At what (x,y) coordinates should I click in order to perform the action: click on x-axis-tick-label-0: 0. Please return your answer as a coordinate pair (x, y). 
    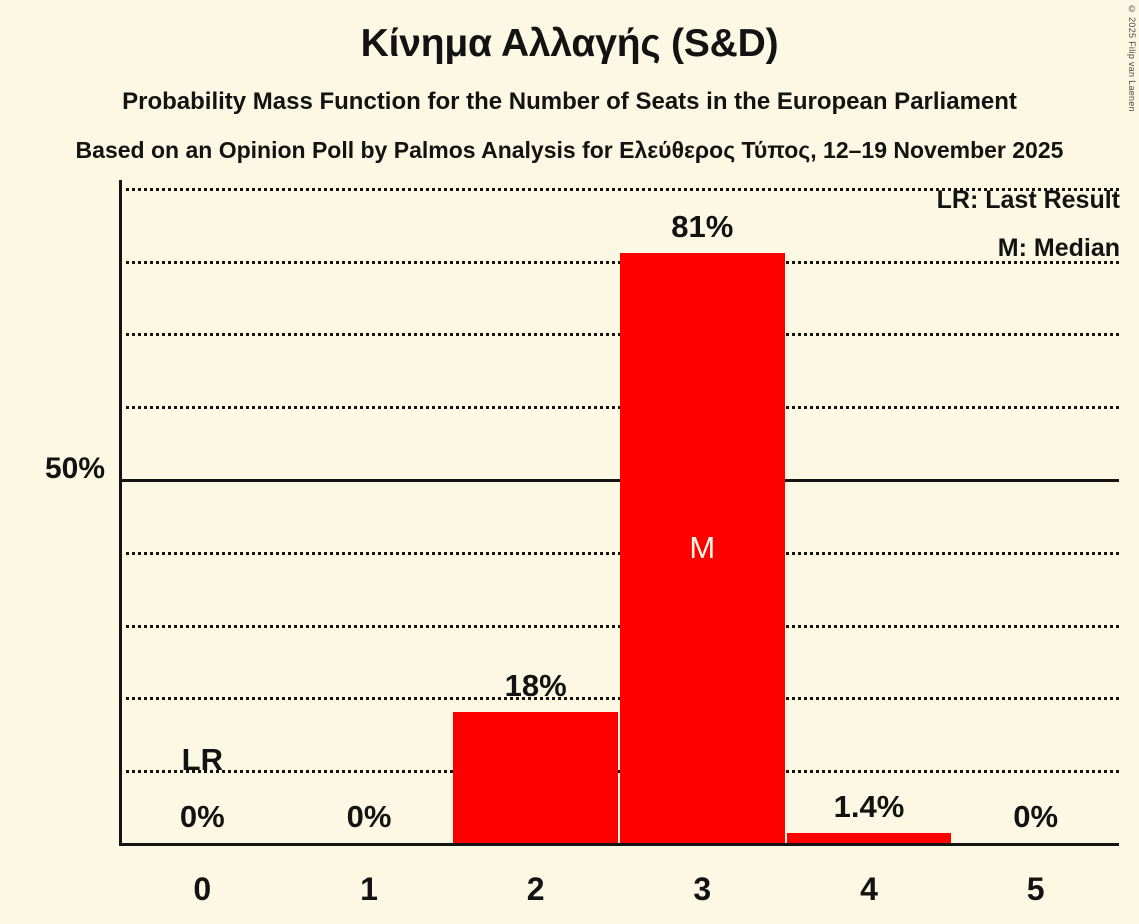
    Looking at the image, I should click on (202, 889).